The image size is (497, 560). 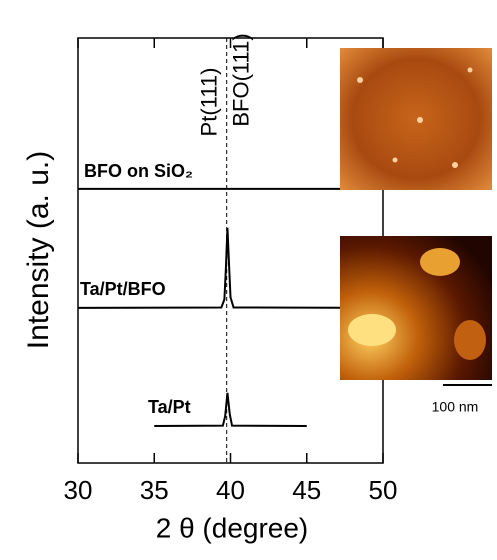 I want to click on scale-bar-label: 100 nm, so click(x=455, y=407).